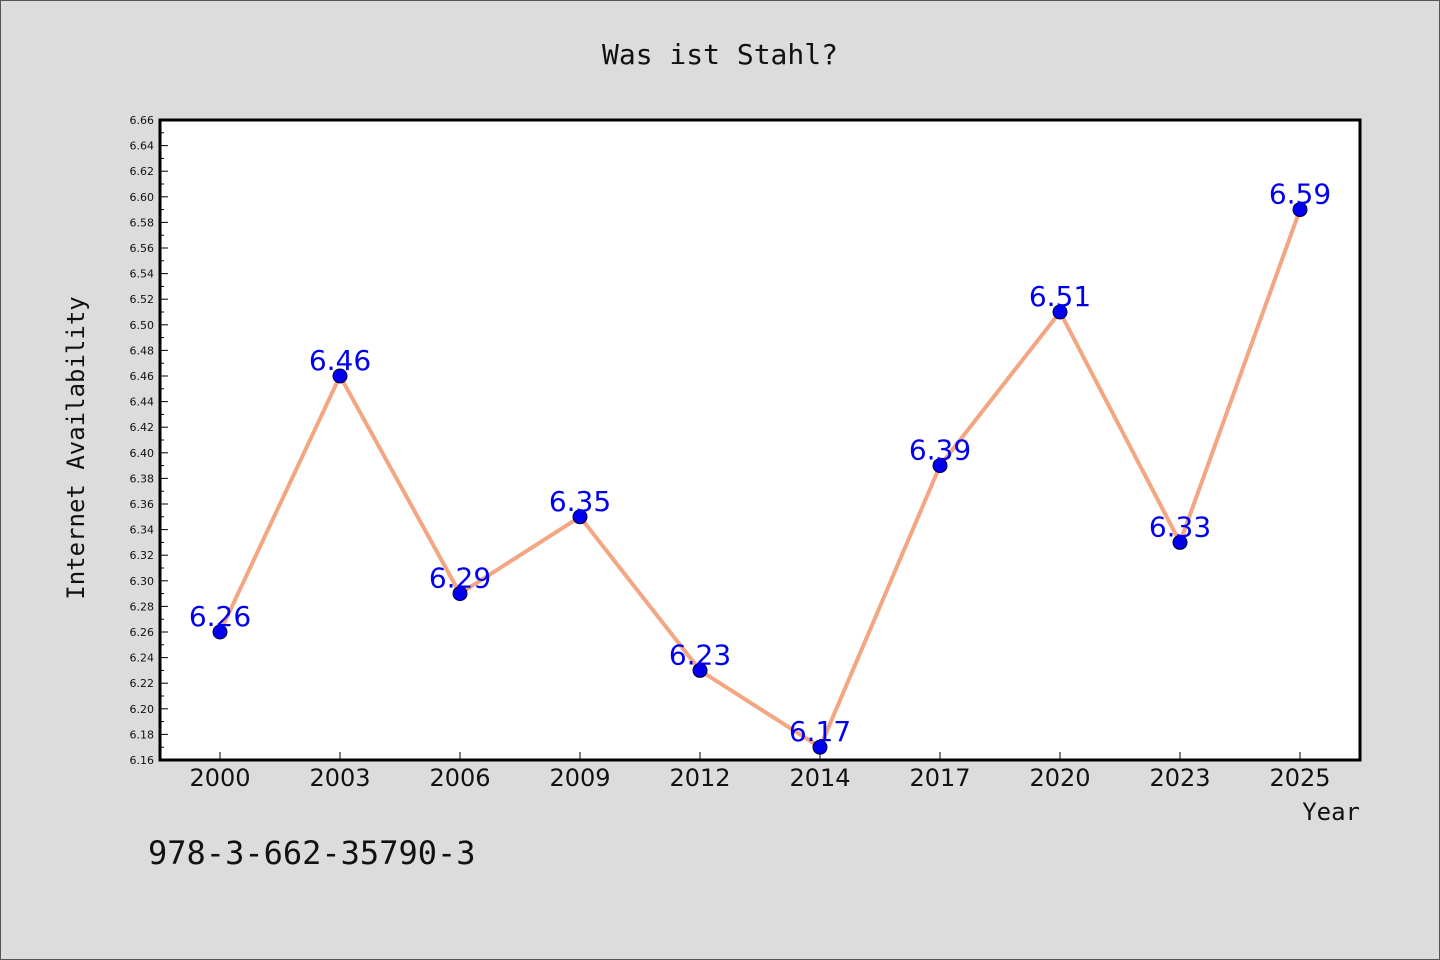 The image size is (1440, 960). I want to click on y-tick-label: 6.44, so click(142, 402).